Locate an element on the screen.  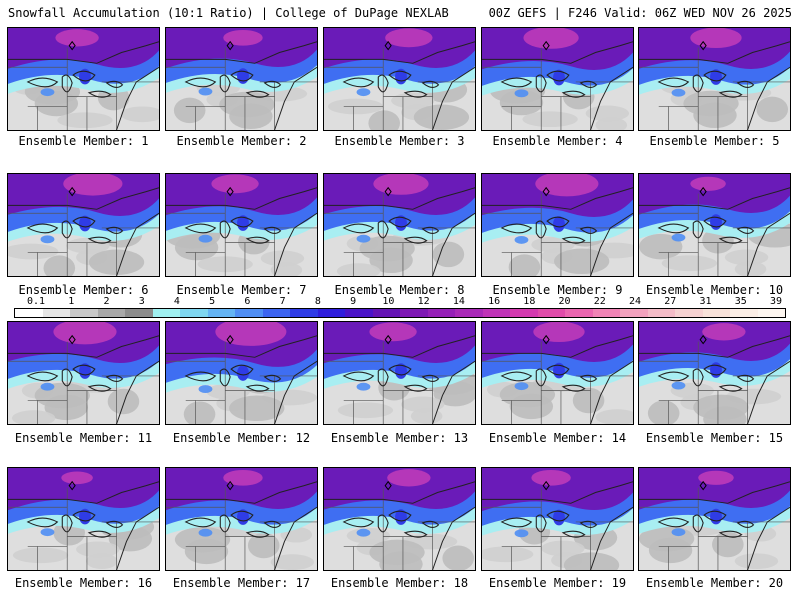
colorbar-tick-label: 20 is located at coordinates (564, 301).